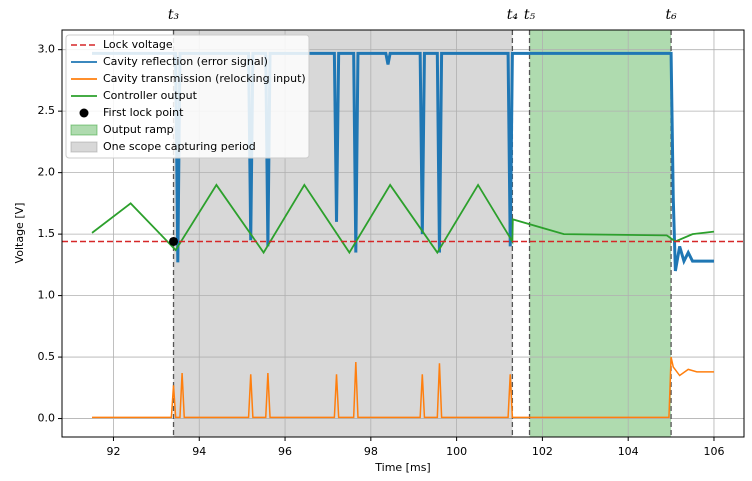 This screenshot has height=481, width=752. I want to click on x-tick-label: 96, so click(285, 451).